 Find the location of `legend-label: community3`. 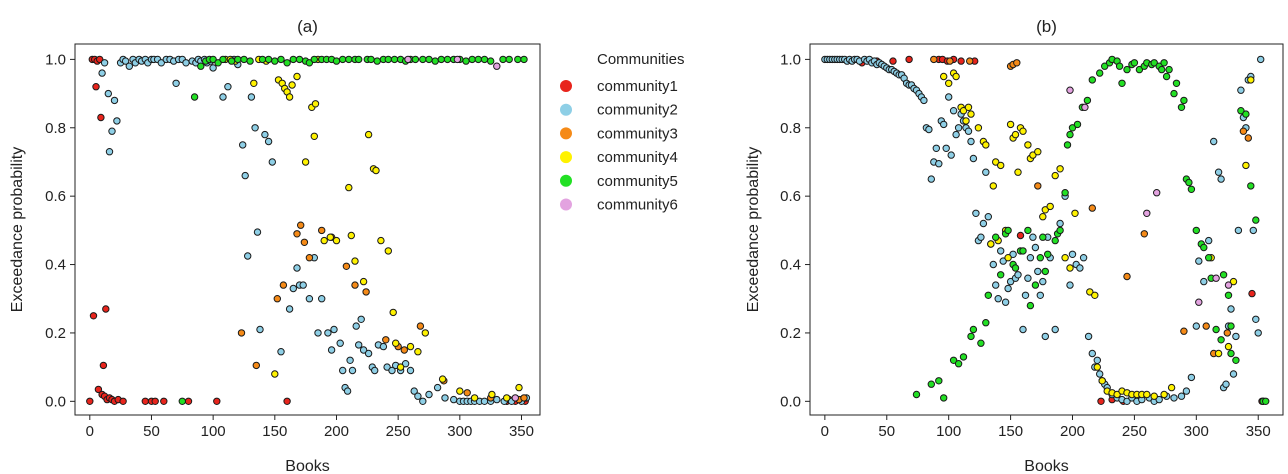

legend-label: community3 is located at coordinates (637, 133).